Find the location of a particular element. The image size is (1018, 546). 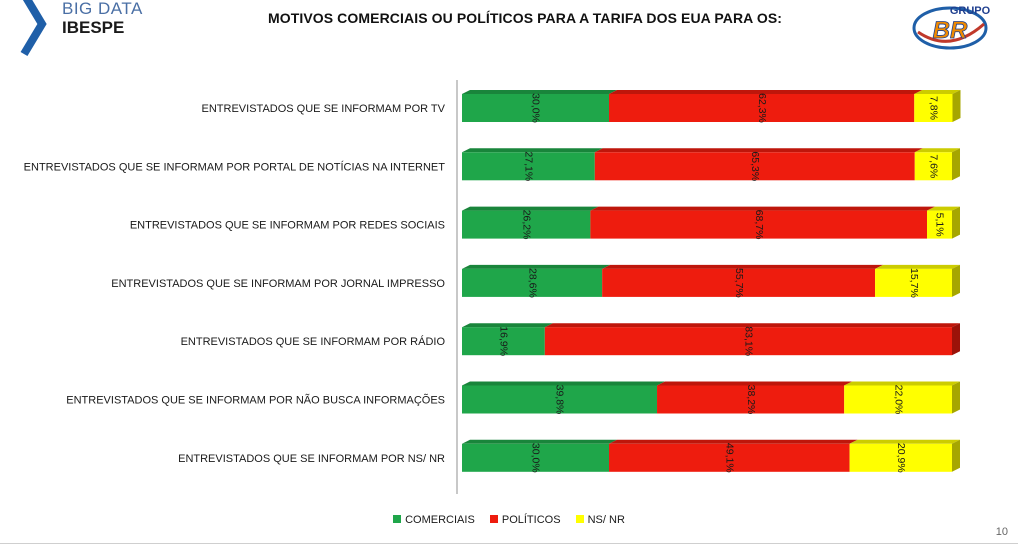

data-label: 22,0% is located at coordinates (898, 400).